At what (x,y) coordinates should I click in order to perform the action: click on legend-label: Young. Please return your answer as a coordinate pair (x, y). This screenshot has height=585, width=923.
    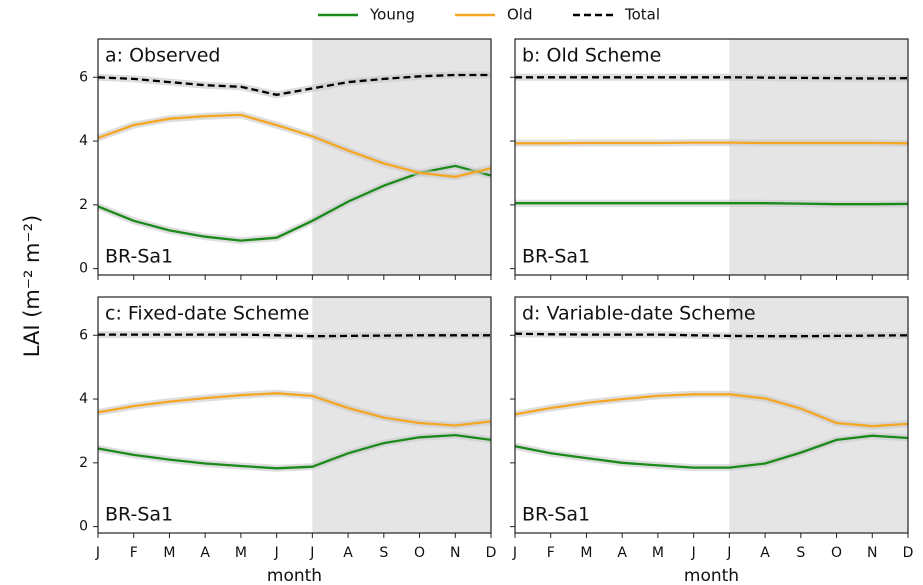
    Looking at the image, I should click on (392, 15).